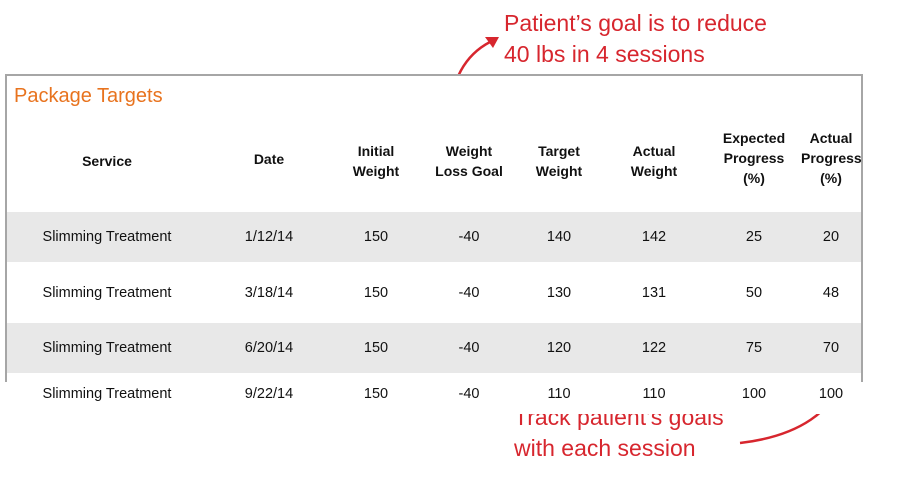  What do you see at coordinates (754, 393) in the screenshot?
I see `cell-expected-progress: 100` at bounding box center [754, 393].